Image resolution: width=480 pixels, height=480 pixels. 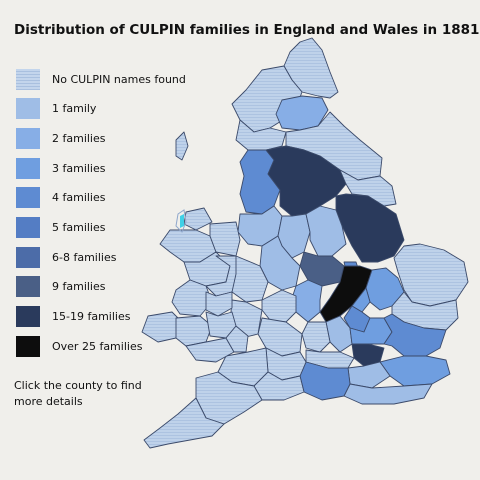 What do you see at coordinates (368, 188) in the screenshot?
I see `county-east-riding` at bounding box center [368, 188].